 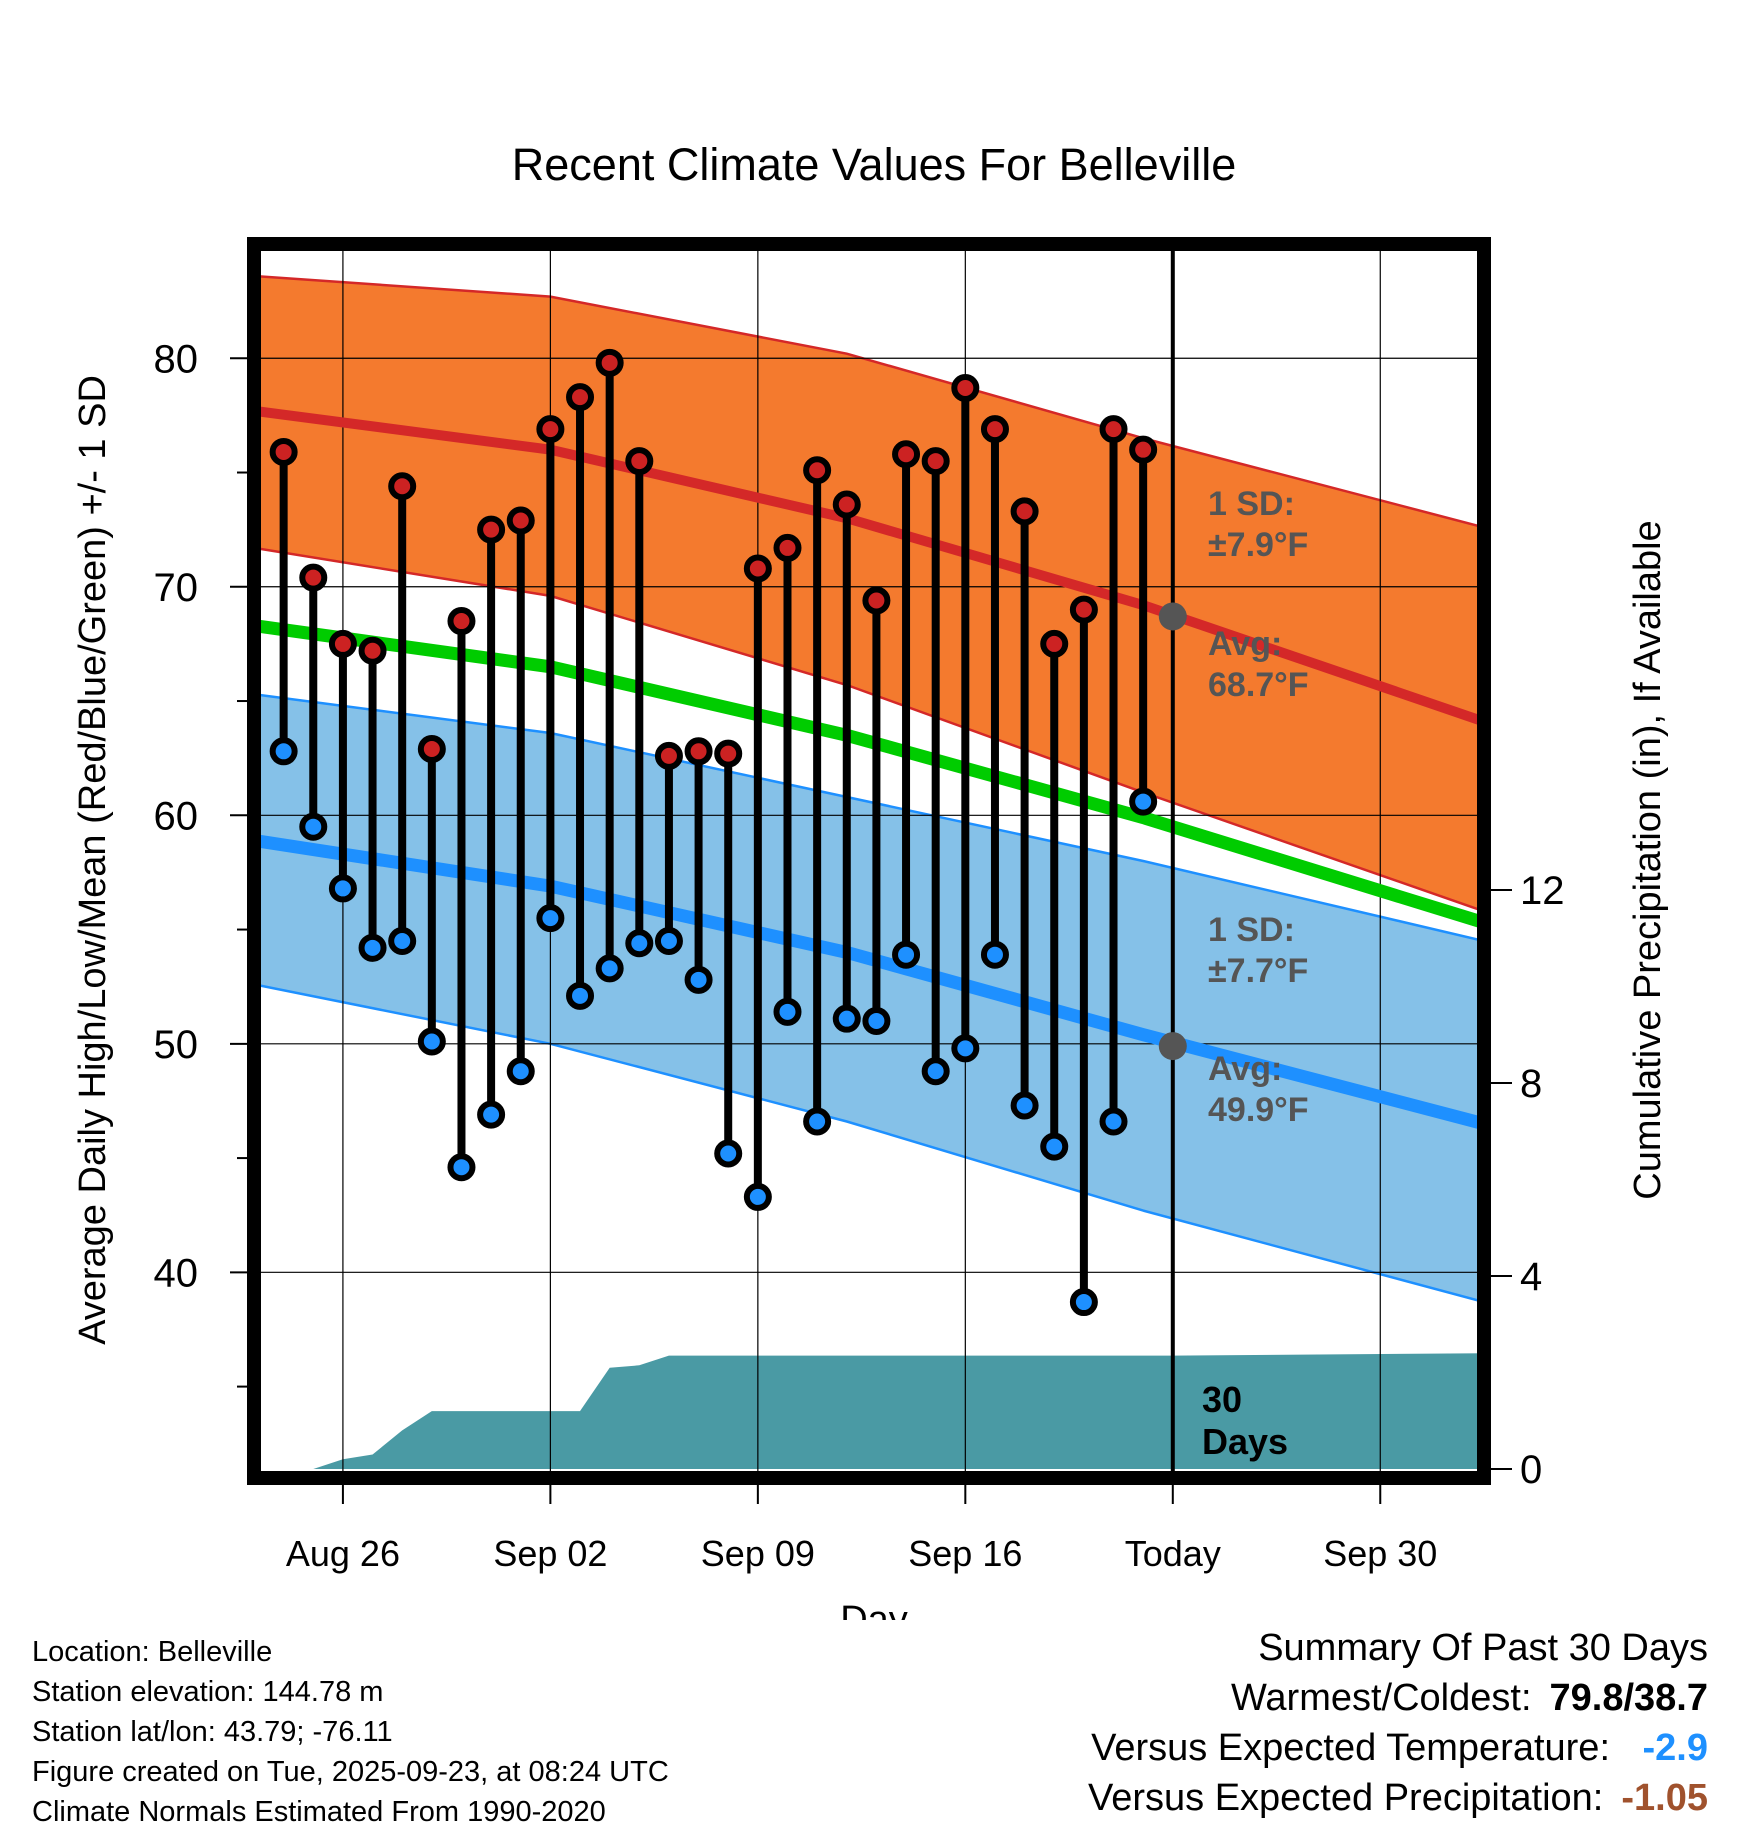 I want to click on high-avg-label: Avg:, so click(x=1245, y=644).